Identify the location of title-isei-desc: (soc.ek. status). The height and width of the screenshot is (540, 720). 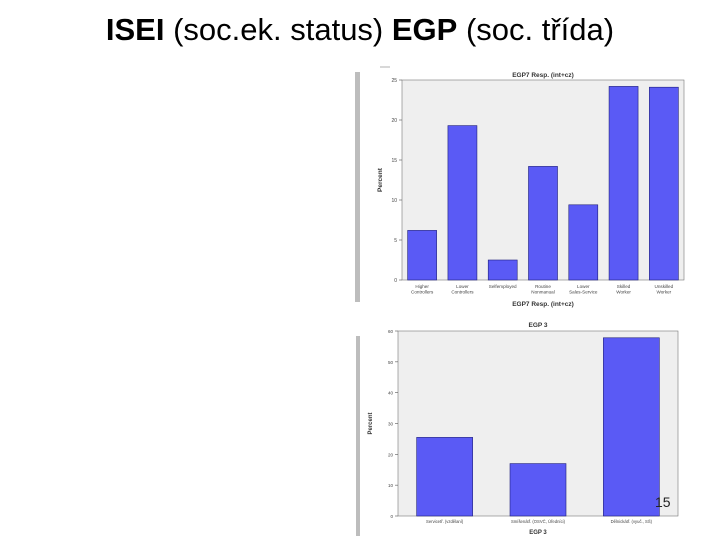
(278, 29).